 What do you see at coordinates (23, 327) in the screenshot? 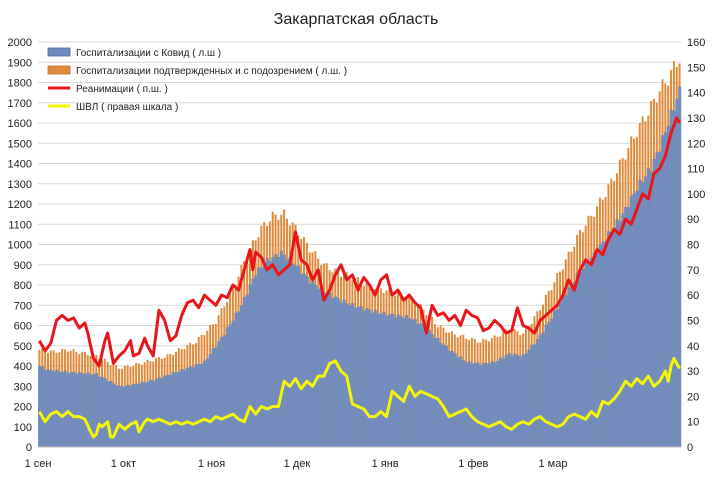
I see `y-left-tick-label: 600` at bounding box center [23, 327].